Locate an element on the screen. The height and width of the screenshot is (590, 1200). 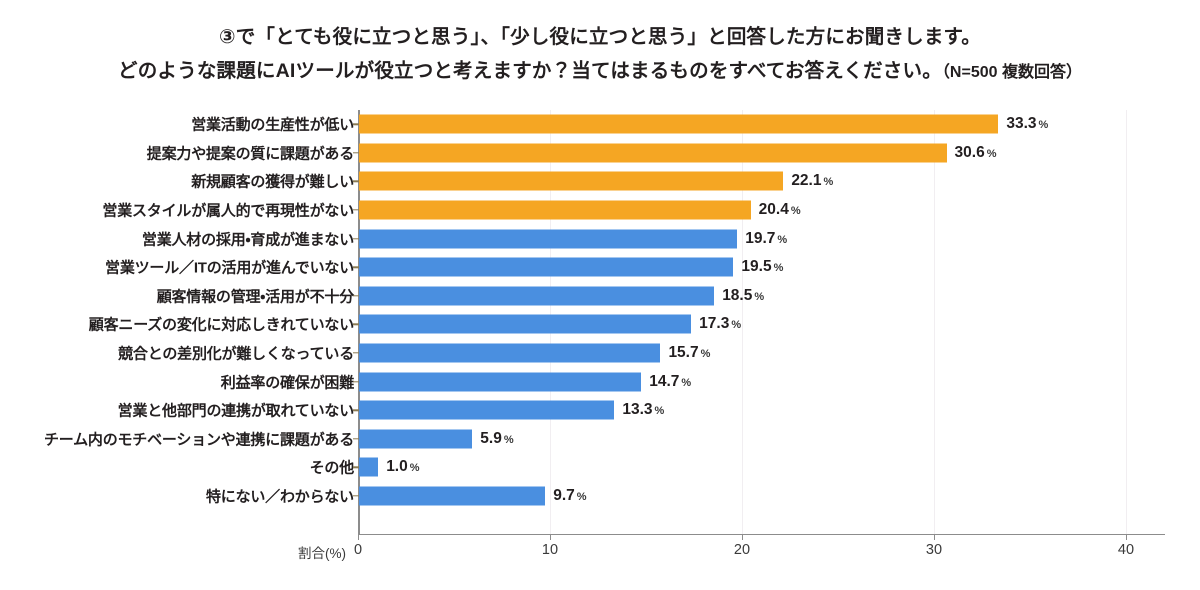
bar-row: 営業スタイルが属人的で再現性がない 20.4% is located at coordinates (600, 210).